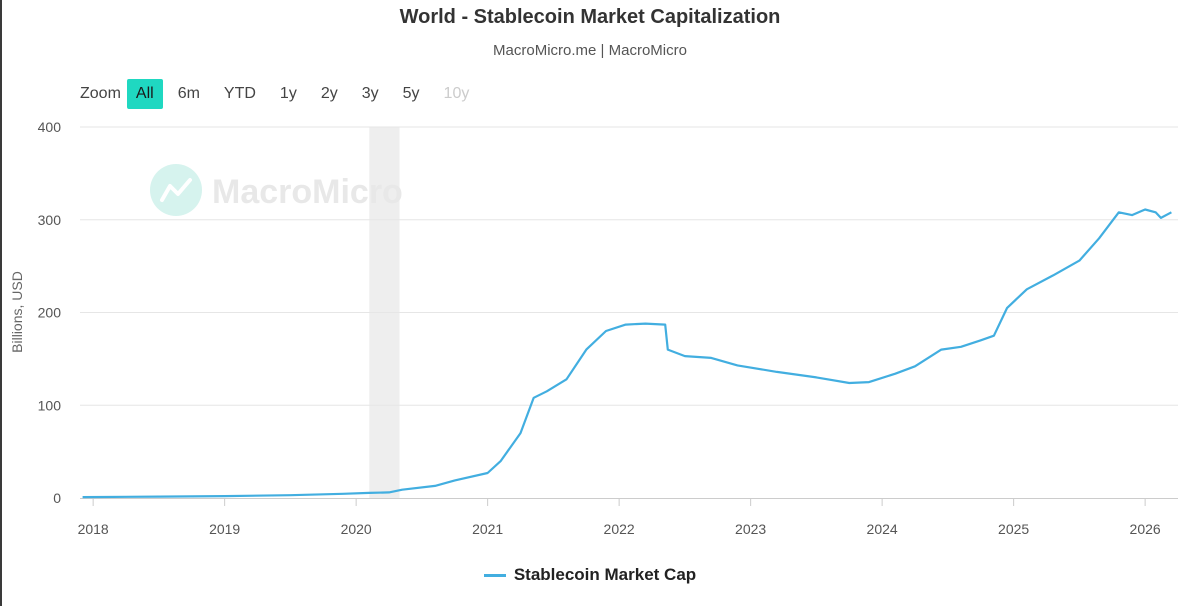 The image size is (1200, 606). What do you see at coordinates (239, 93) in the screenshot?
I see `zoom-ytd-button: YTD` at bounding box center [239, 93].